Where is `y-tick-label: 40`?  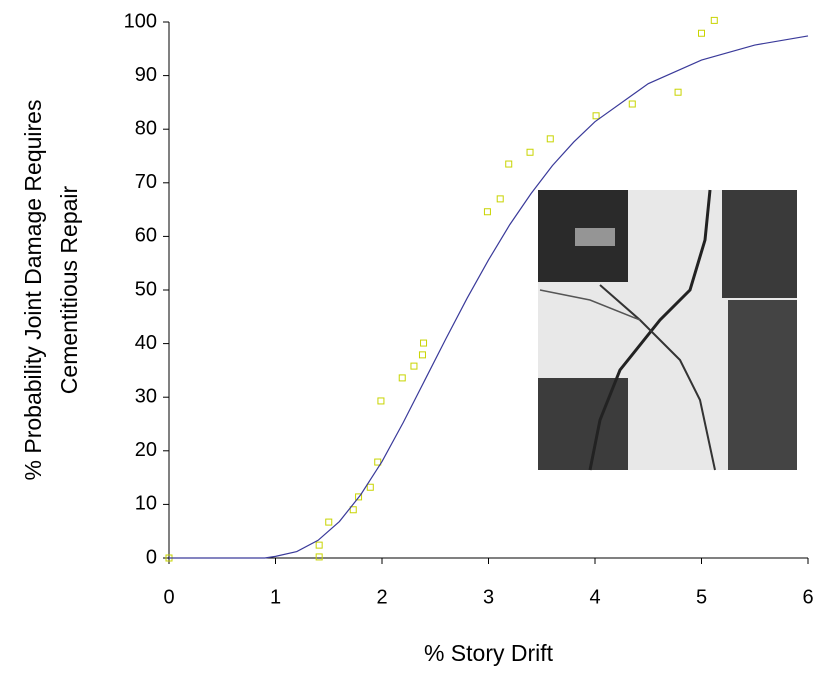 y-tick-label: 40 is located at coordinates (146, 343).